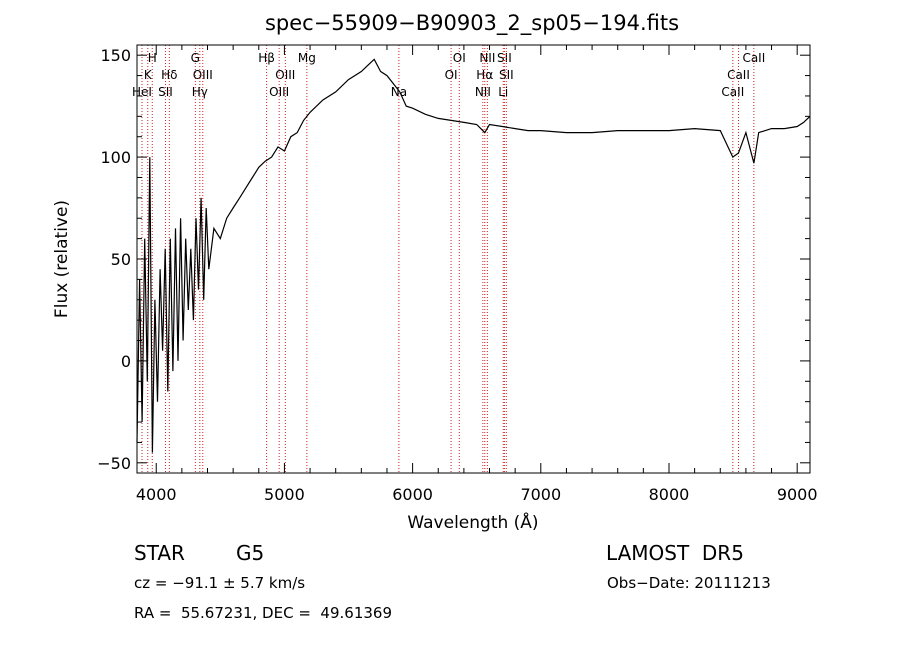  What do you see at coordinates (115, 157) in the screenshot?
I see `y-tick-label: 100` at bounding box center [115, 157].